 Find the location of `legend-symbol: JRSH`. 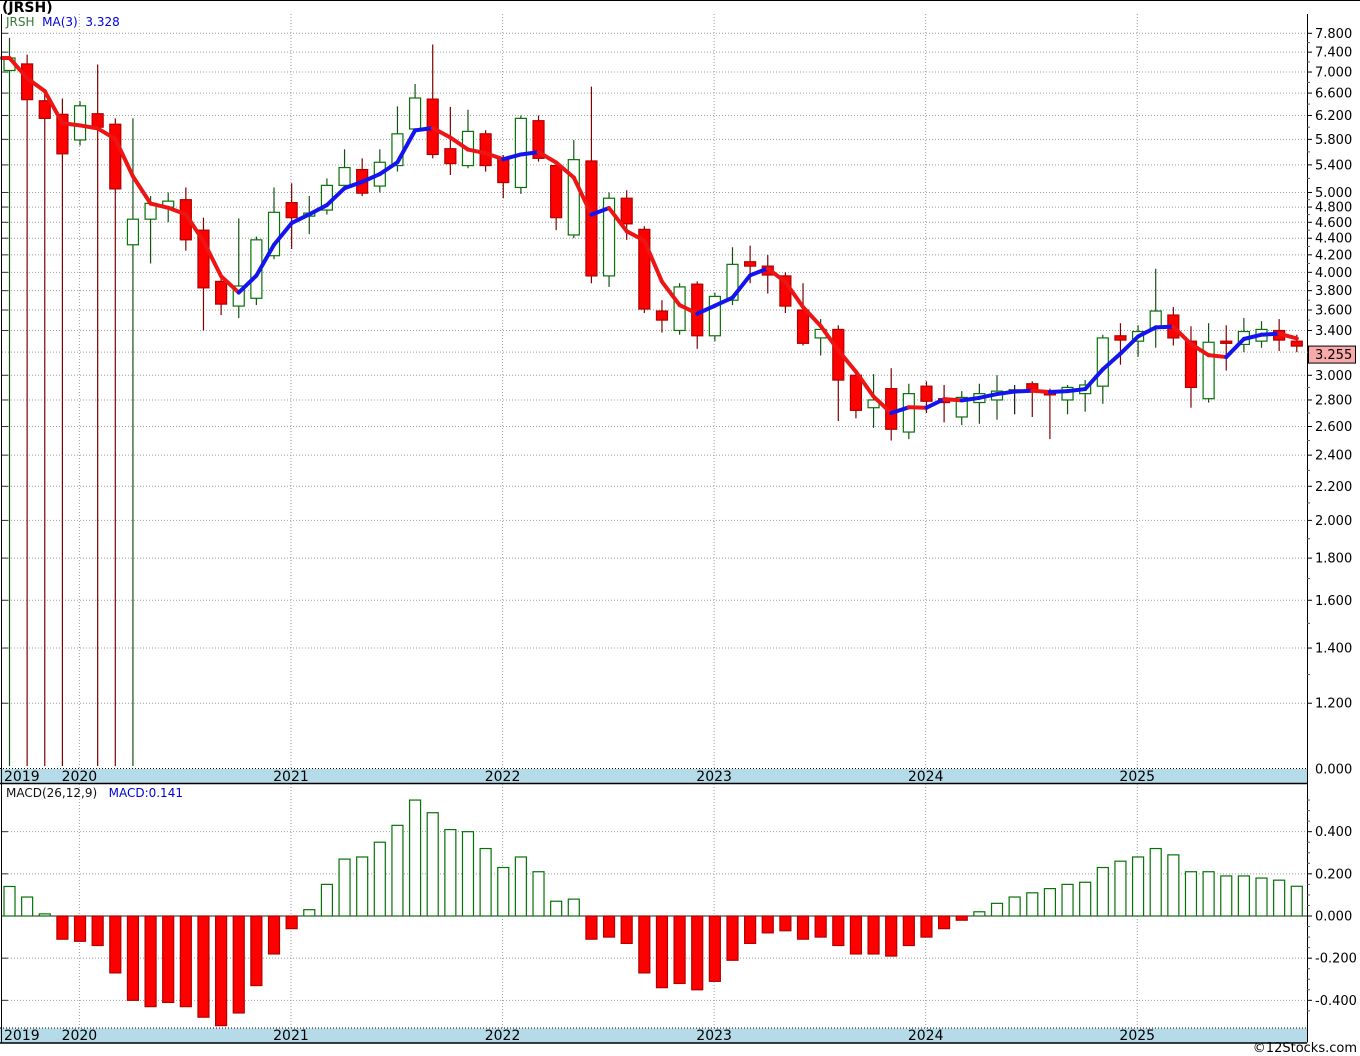

legend-symbol: JRSH is located at coordinates (20, 22).